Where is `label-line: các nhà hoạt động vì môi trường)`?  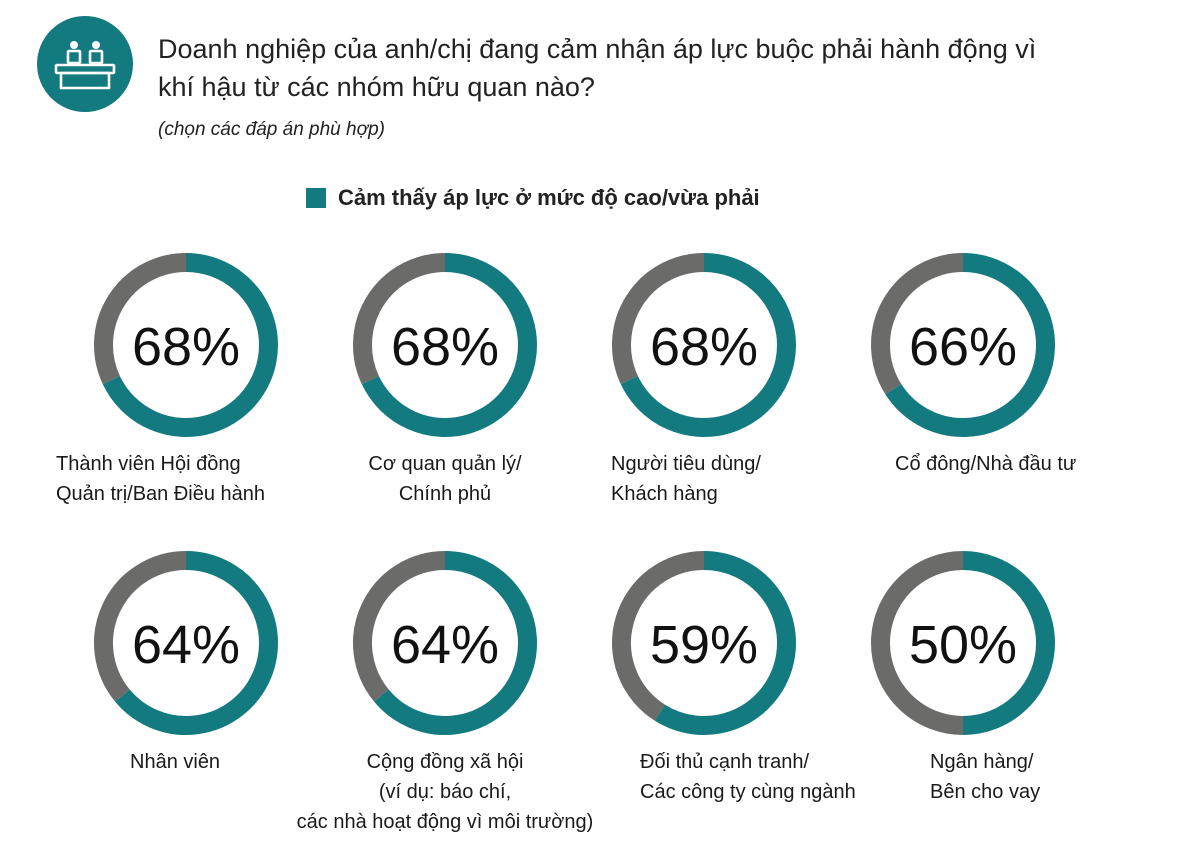
label-line: các nhà hoạt động vì môi trường) is located at coordinates (445, 822).